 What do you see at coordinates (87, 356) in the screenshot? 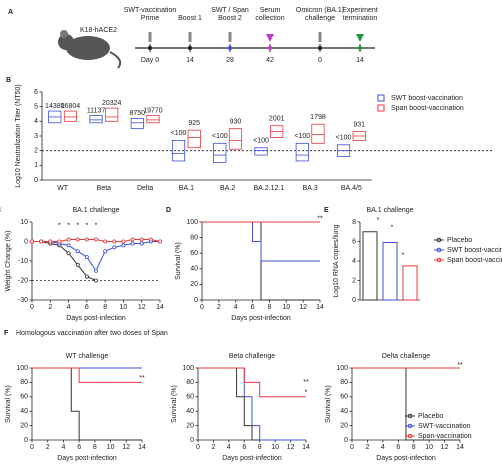
I see `chart-title: WT challenge` at bounding box center [87, 356].